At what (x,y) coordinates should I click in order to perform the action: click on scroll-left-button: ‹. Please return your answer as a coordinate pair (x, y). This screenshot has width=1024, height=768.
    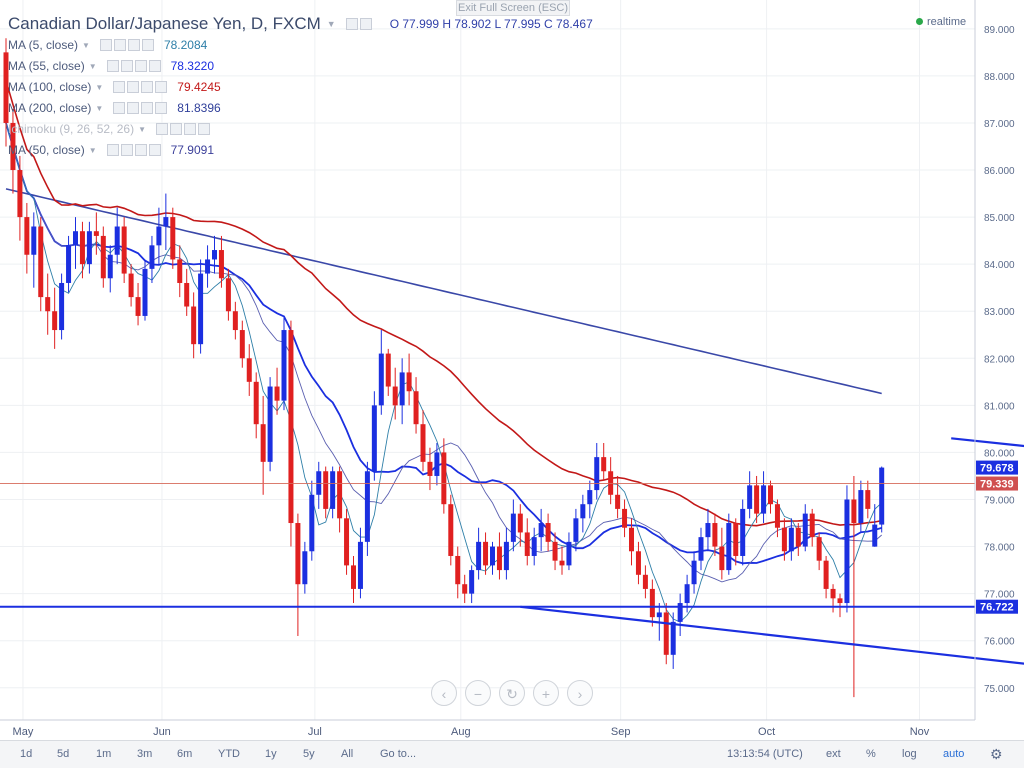
    Looking at the image, I should click on (444, 693).